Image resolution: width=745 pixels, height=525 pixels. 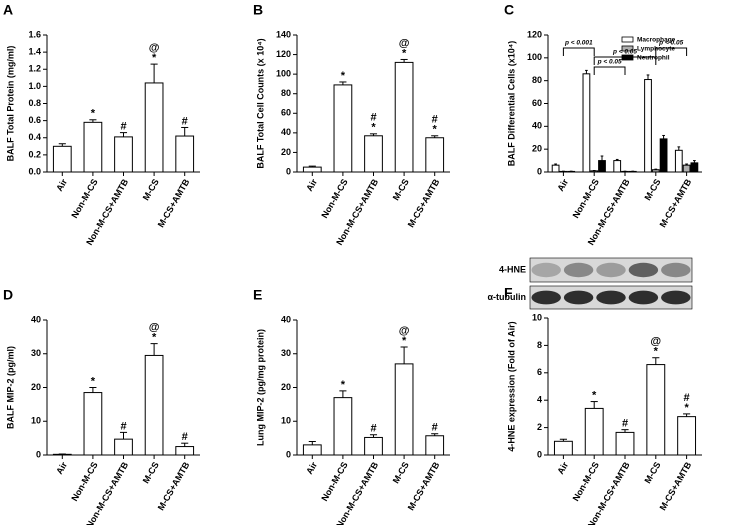 What do you see at coordinates (34, 120) in the screenshot?
I see `y-tick-label: 0.6` at bounding box center [34, 120].